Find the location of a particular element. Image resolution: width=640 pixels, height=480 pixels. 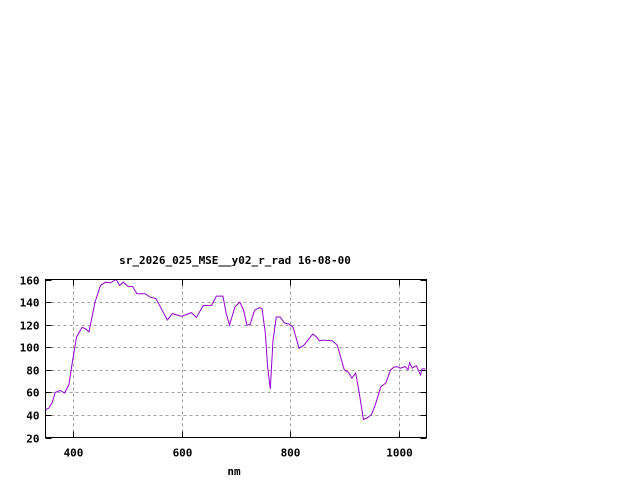

x-axis-label: nm is located at coordinates (234, 471).